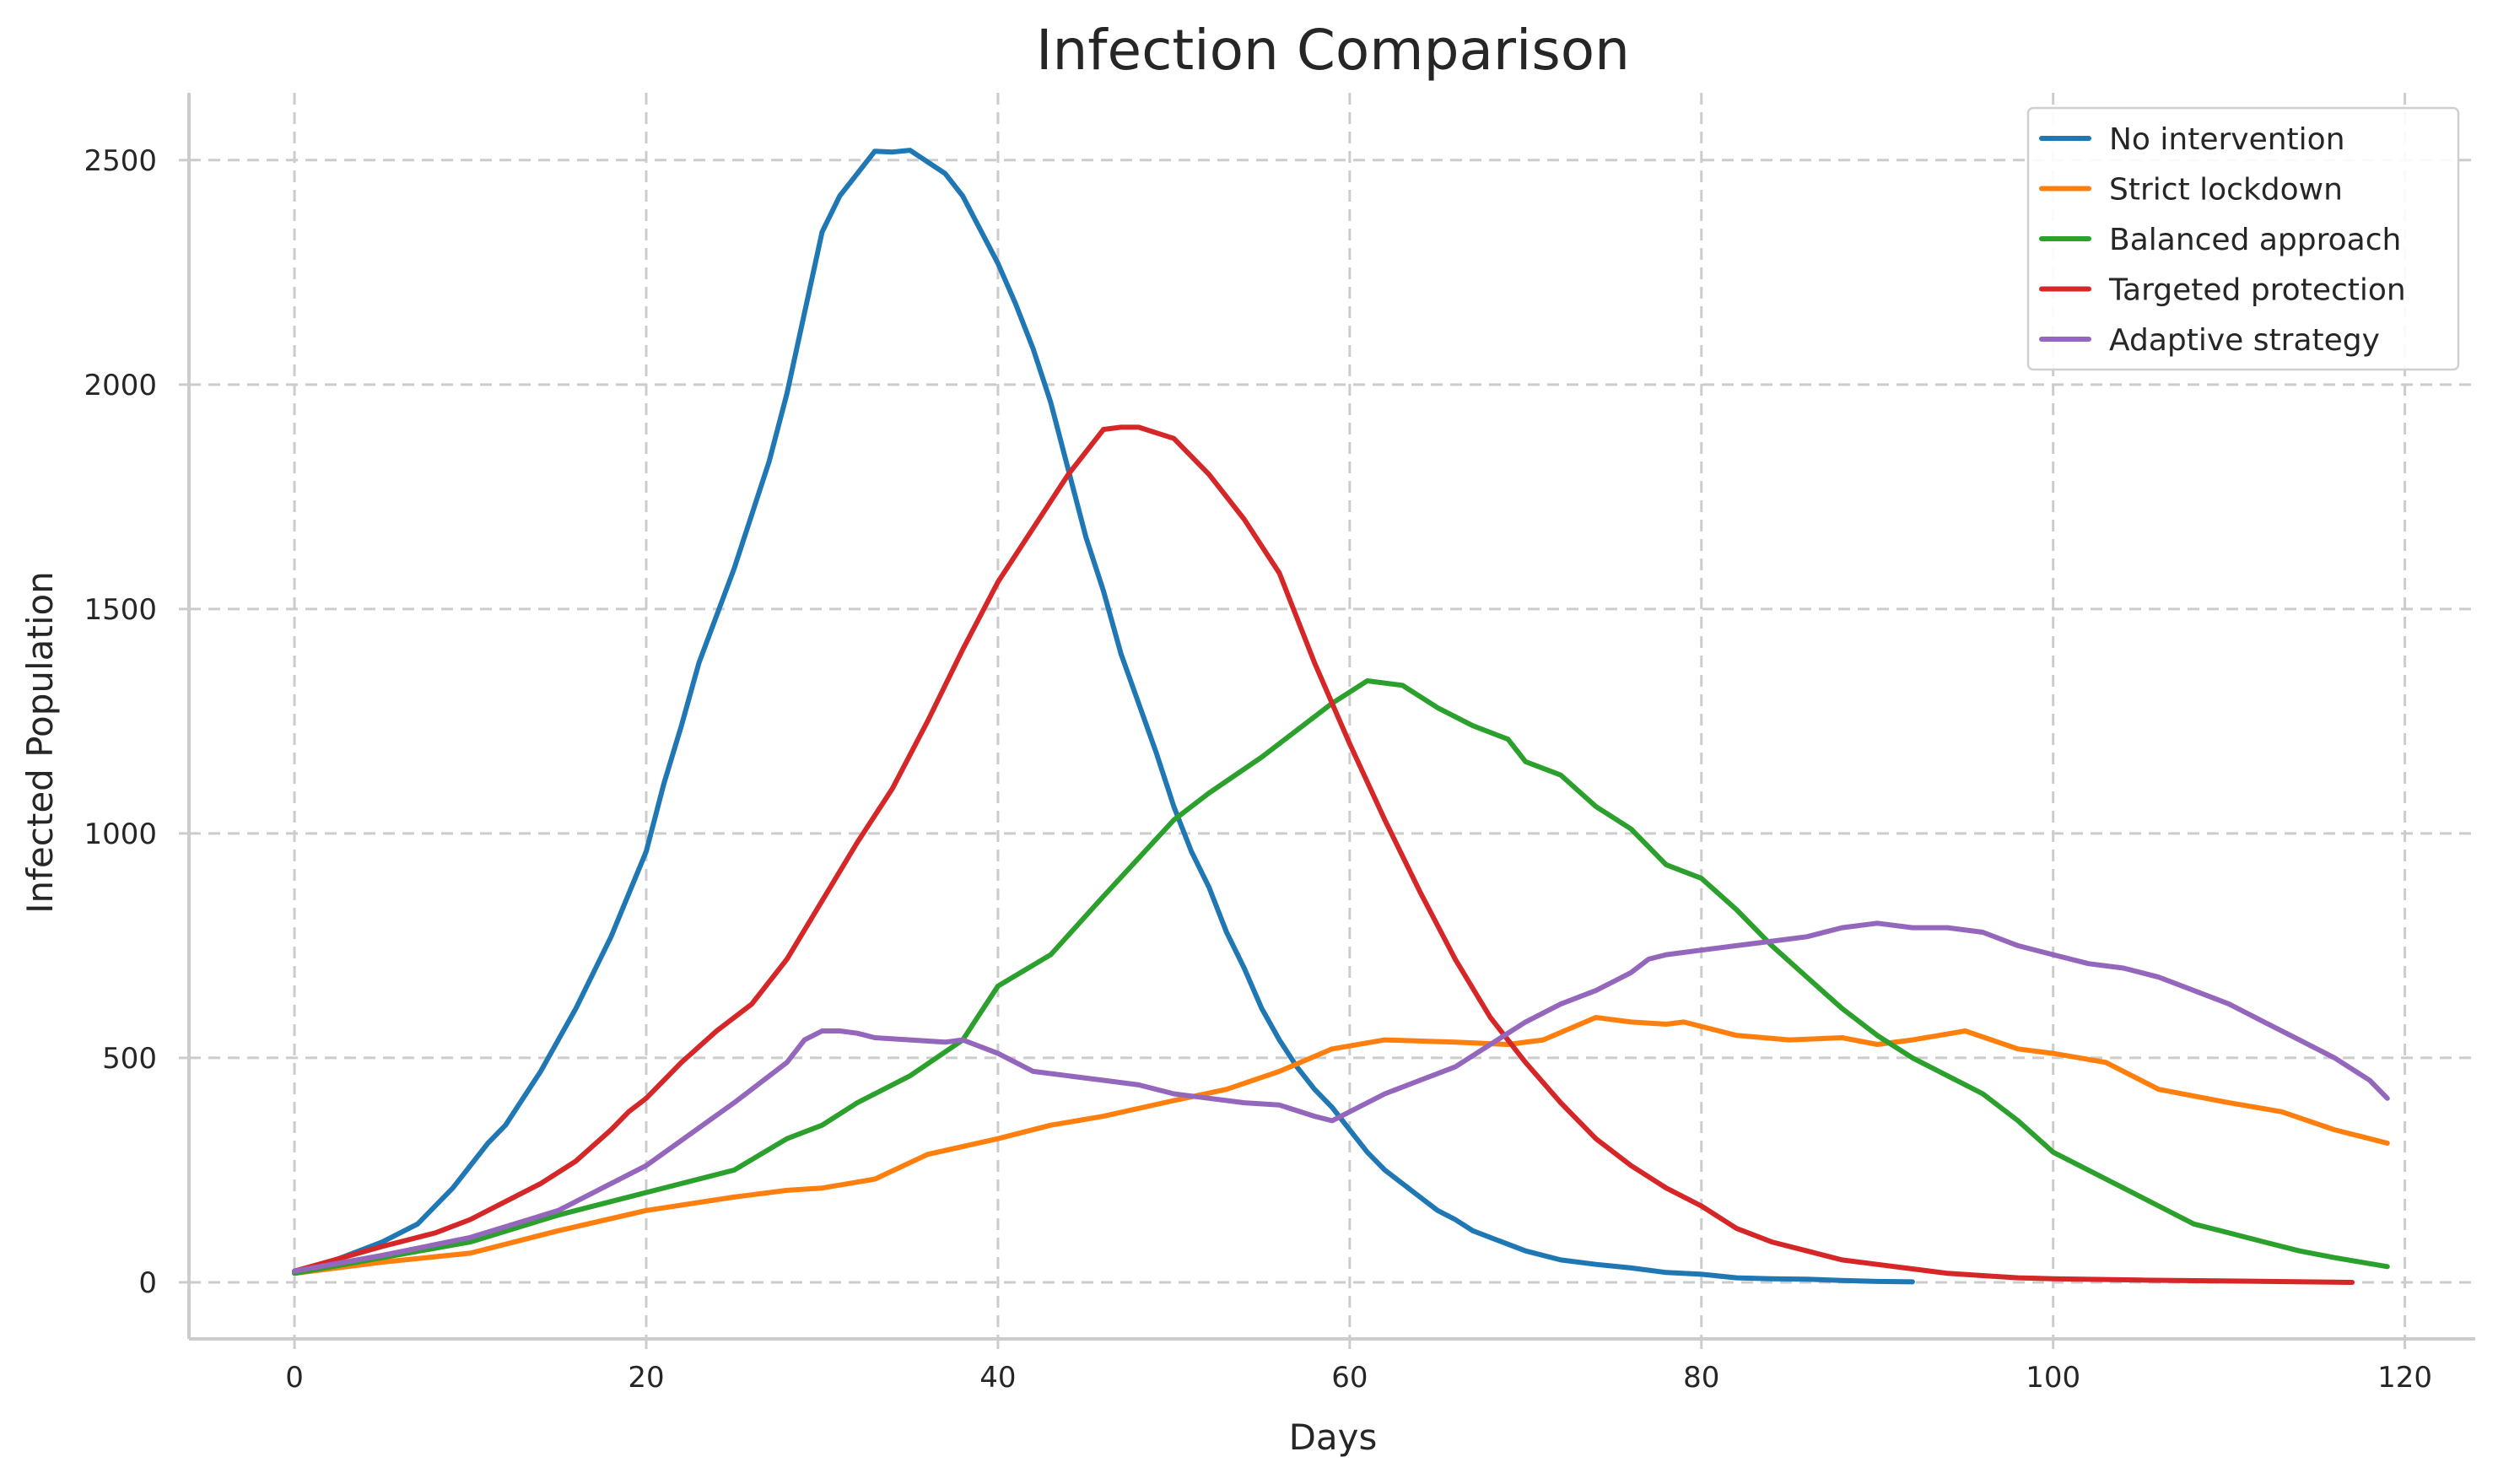 The width and height of the screenshot is (2498, 1484). I want to click on series-line-strict-lockdown, so click(1341, 1145).